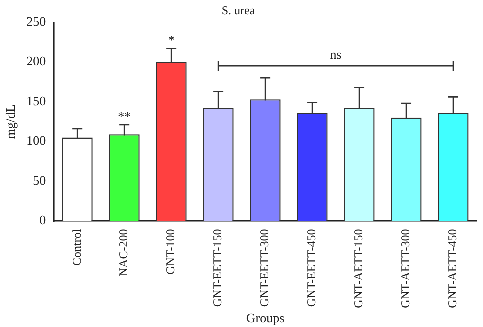  I want to click on x-tick-label: NAC-200, so click(123, 253).